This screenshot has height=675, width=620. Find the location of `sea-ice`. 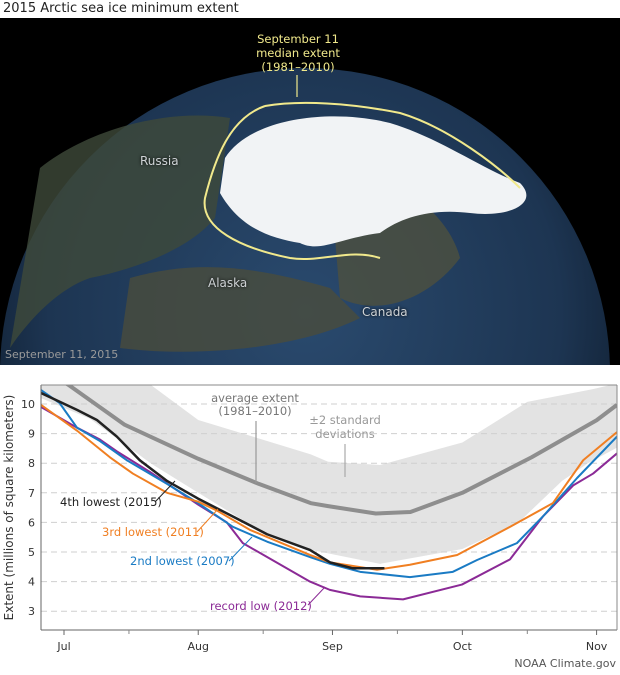

sea-ice is located at coordinates (373, 181).